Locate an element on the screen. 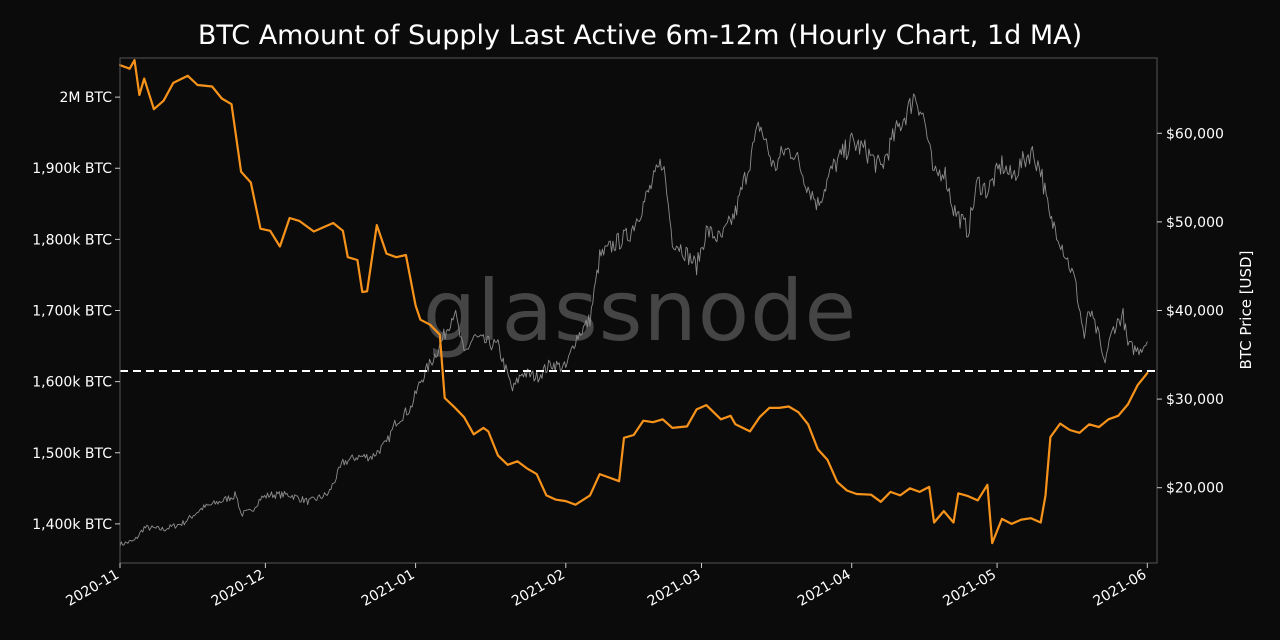  left-tick-label: 2M BTC is located at coordinates (85, 98).